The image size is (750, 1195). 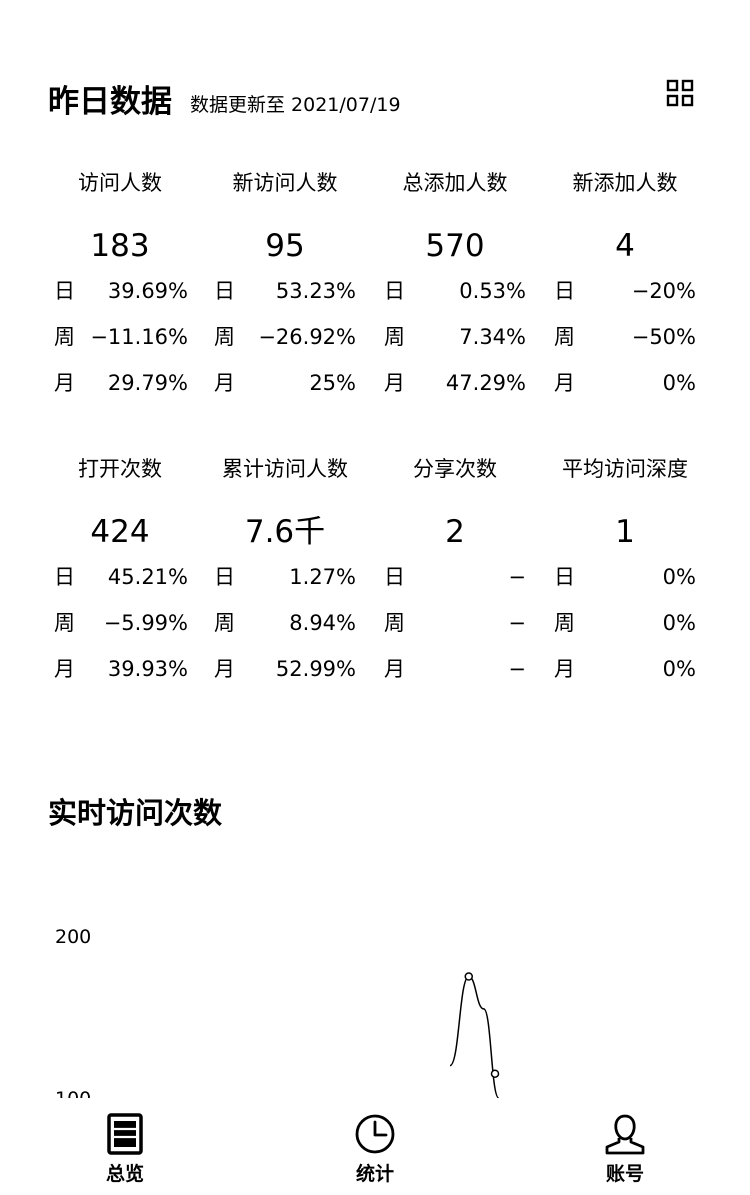 What do you see at coordinates (455, 291) in the screenshot?
I see `day-comparison: 日 0.53%` at bounding box center [455, 291].